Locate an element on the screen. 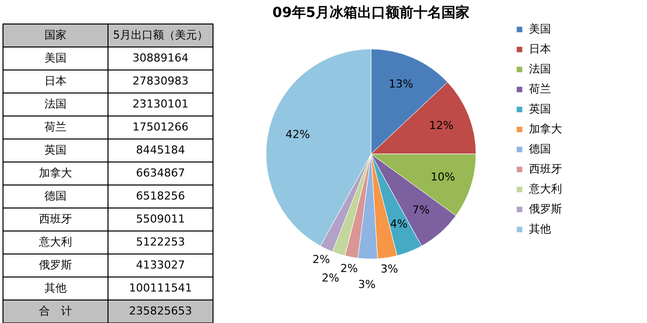 This screenshot has width=647, height=323. category-label: 法国 is located at coordinates (55, 104).